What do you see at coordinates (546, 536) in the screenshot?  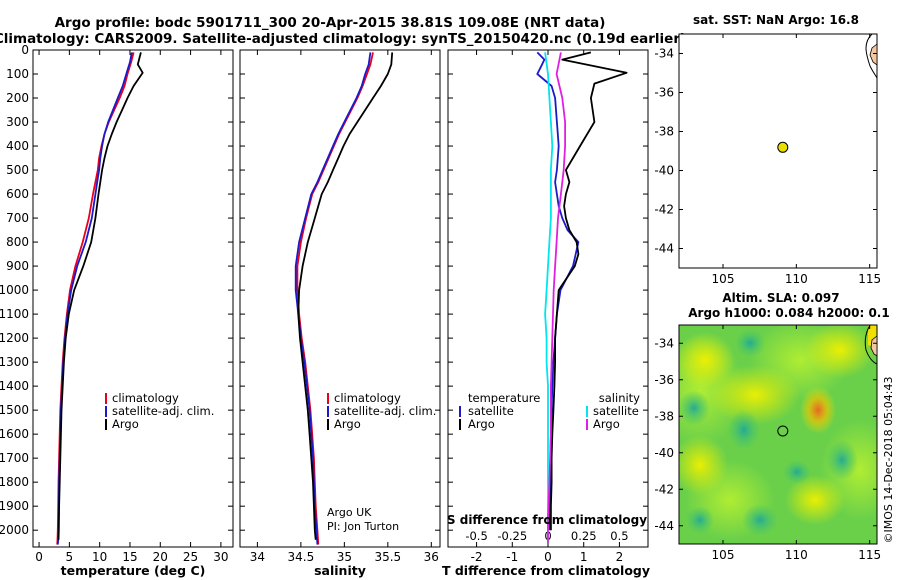 I see `difference-secondary-axis: -0.5 -0.25 0 0.25 0.5` at bounding box center [546, 536].